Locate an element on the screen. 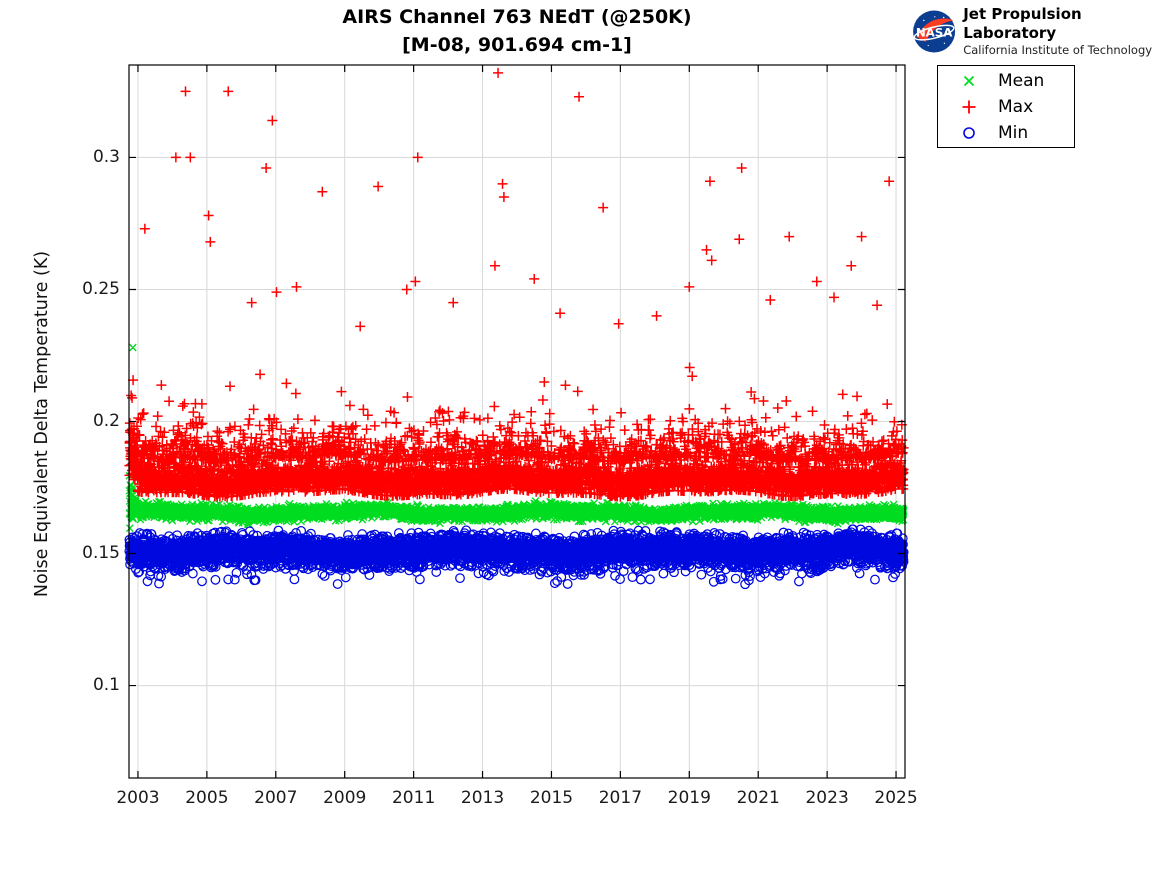 This screenshot has width=1167, height=875. min-circle-marker-icon is located at coordinates (969, 133).